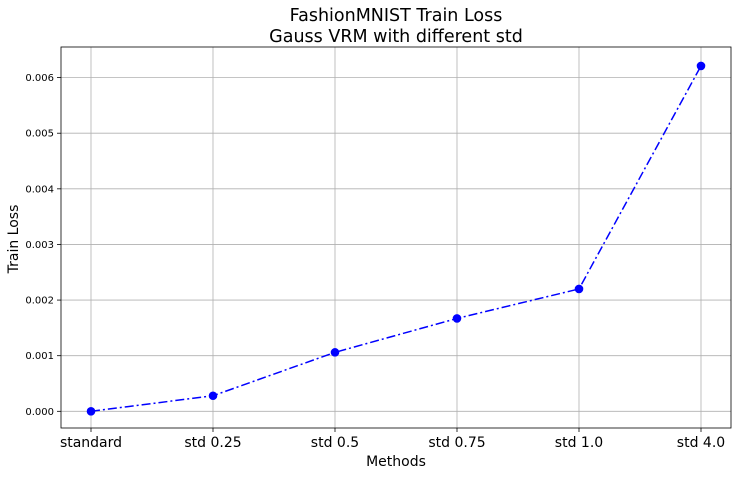  What do you see at coordinates (39, 189) in the screenshot?
I see `y-tick-label: 0.004` at bounding box center [39, 189].